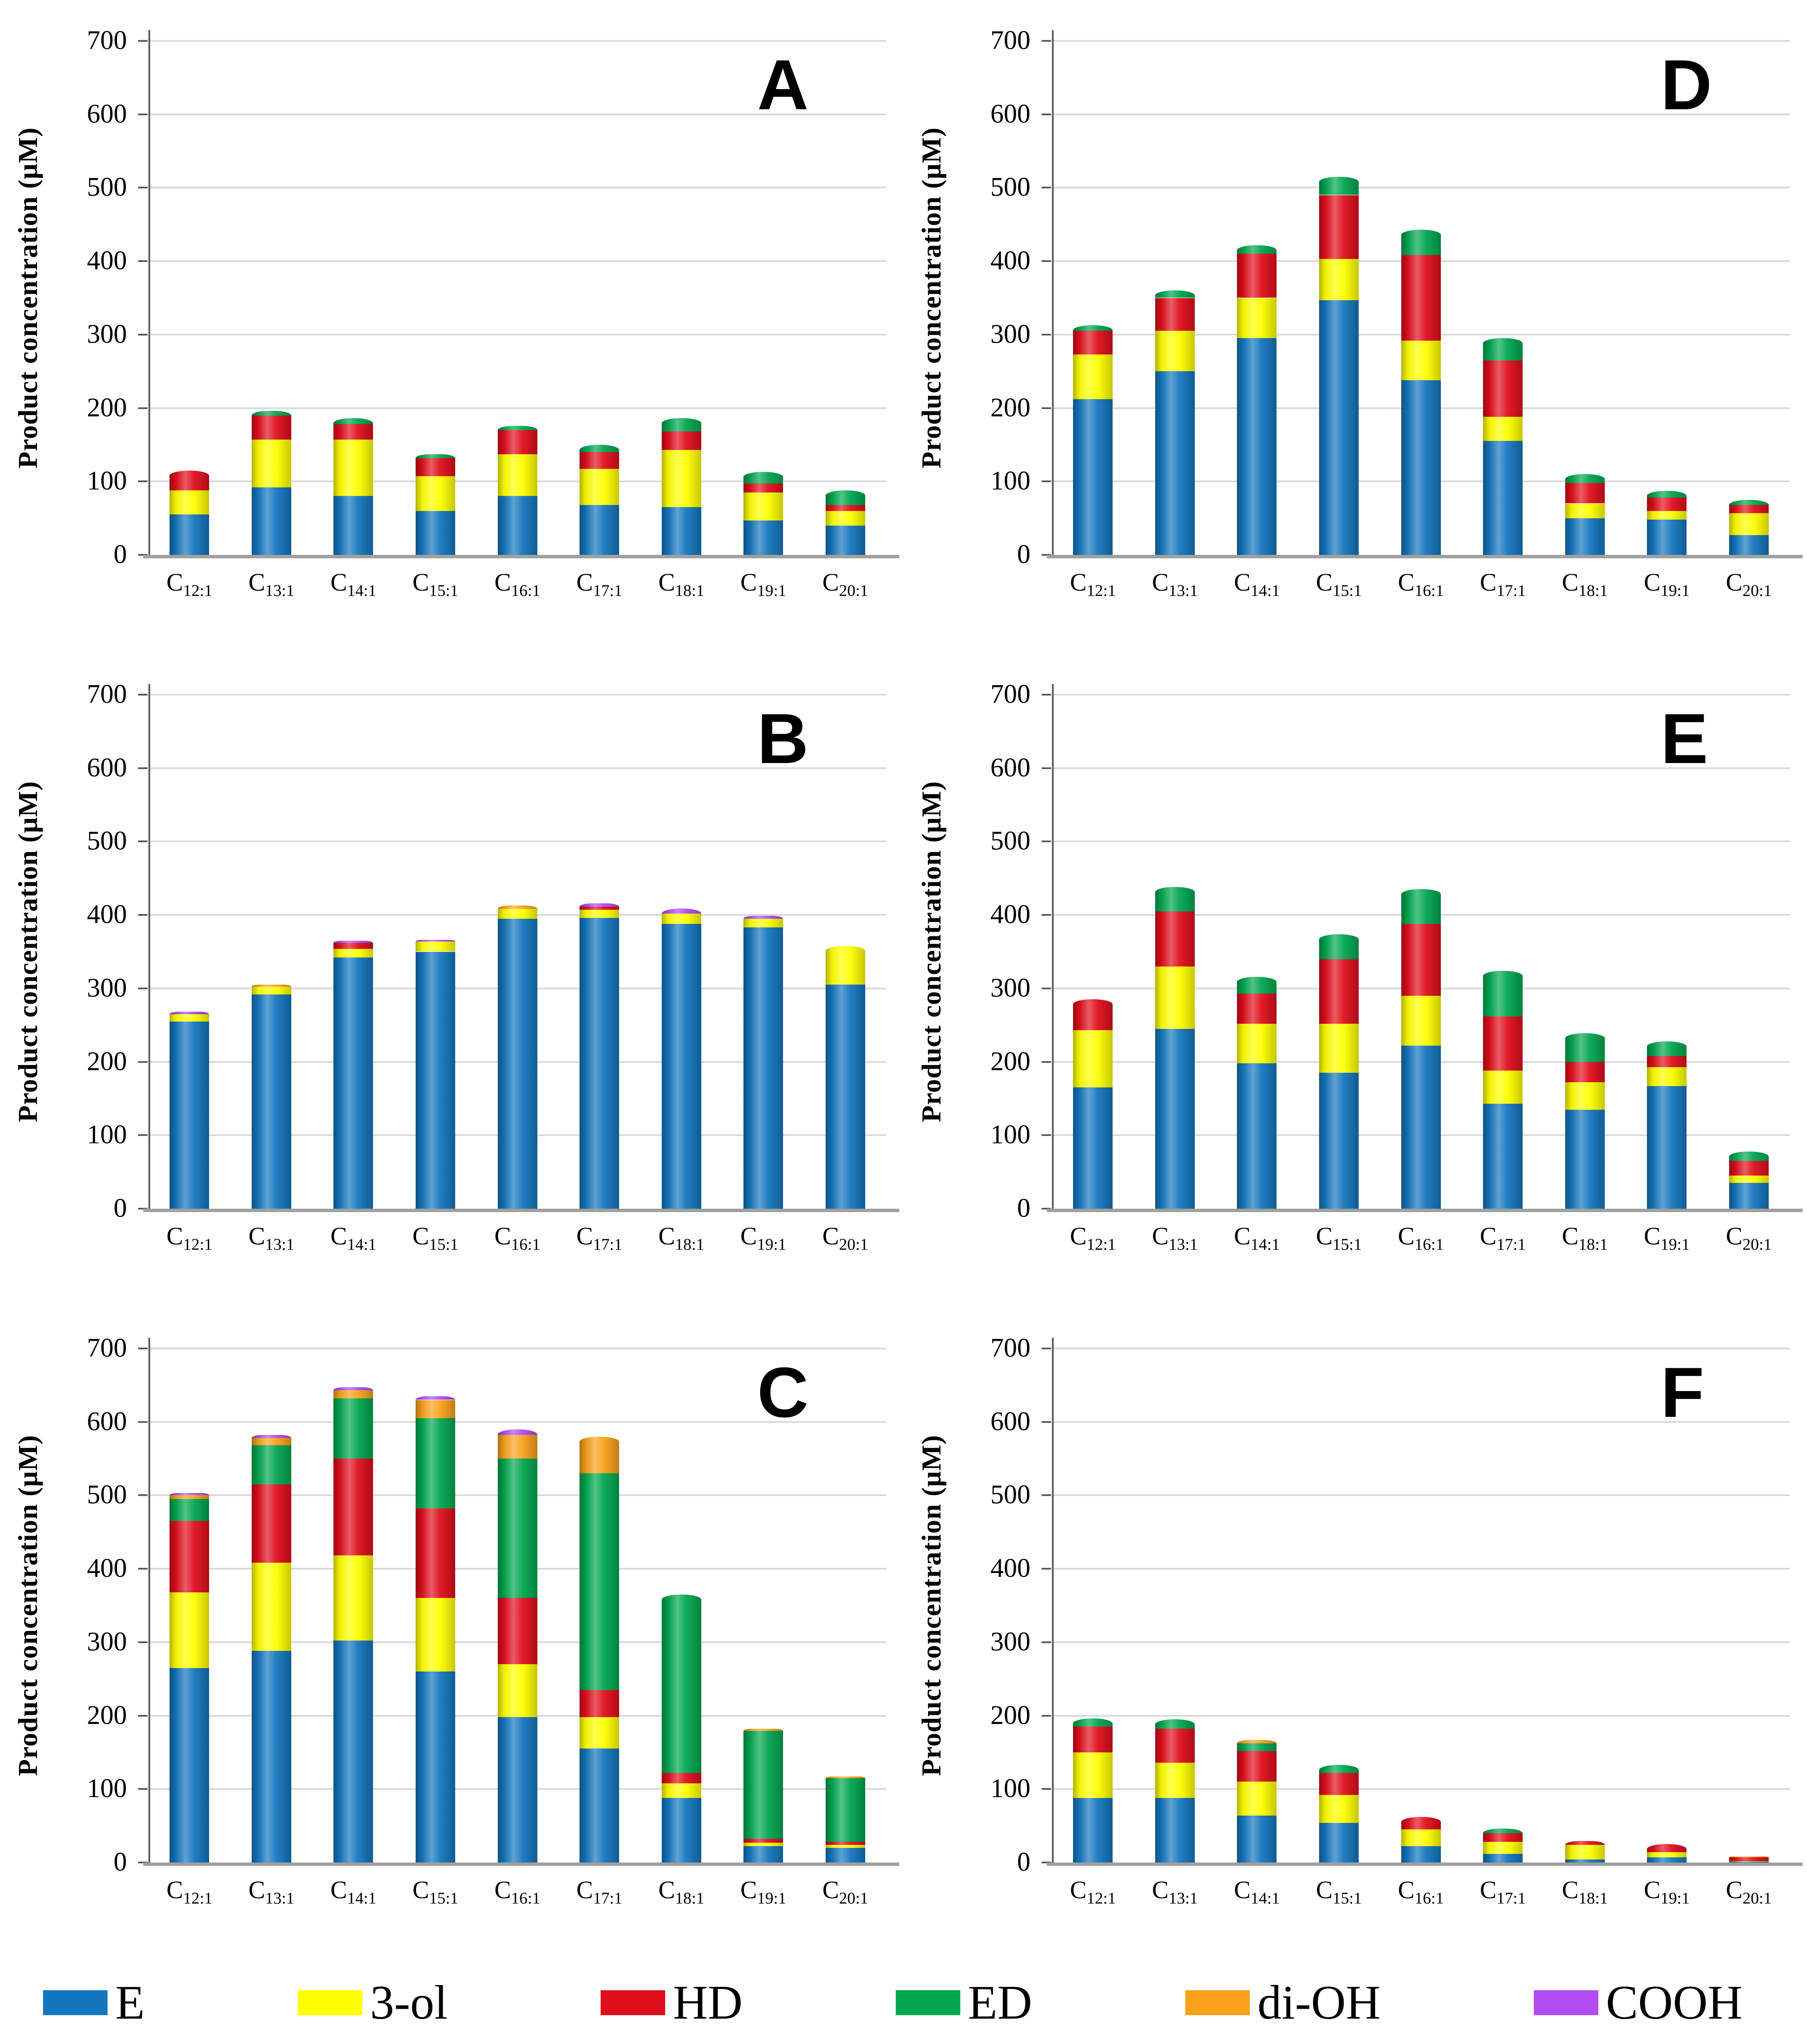 Image resolution: width=1807 pixels, height=2044 pixels. I want to click on panel-letter-F: F, so click(1682, 1393).